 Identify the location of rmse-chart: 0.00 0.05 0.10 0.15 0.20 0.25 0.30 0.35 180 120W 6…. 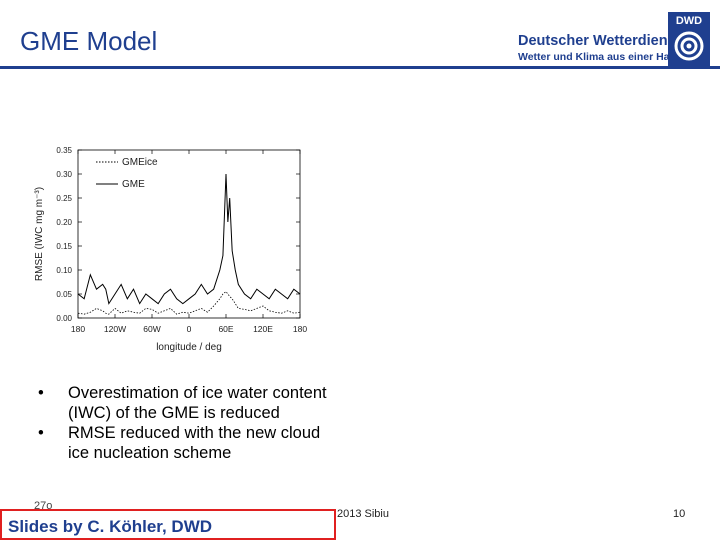
(170, 249).